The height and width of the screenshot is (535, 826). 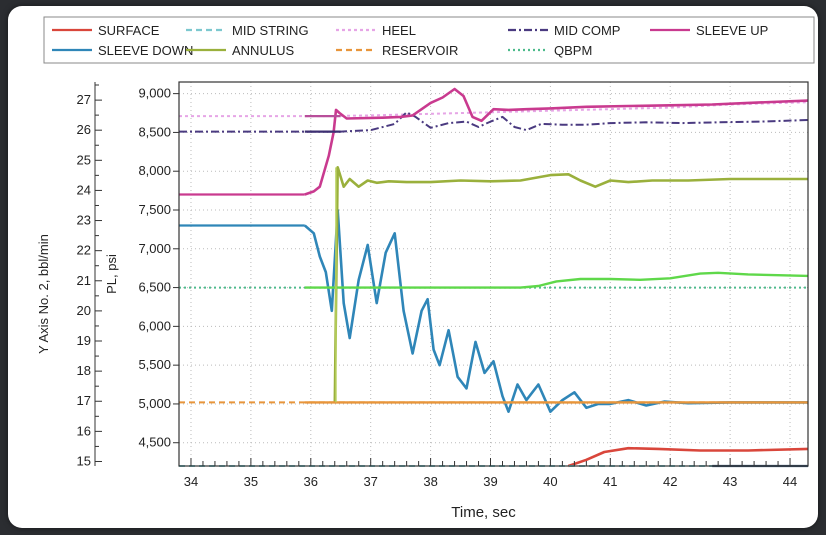 I want to click on x-tick-label: 34, so click(x=191, y=481).